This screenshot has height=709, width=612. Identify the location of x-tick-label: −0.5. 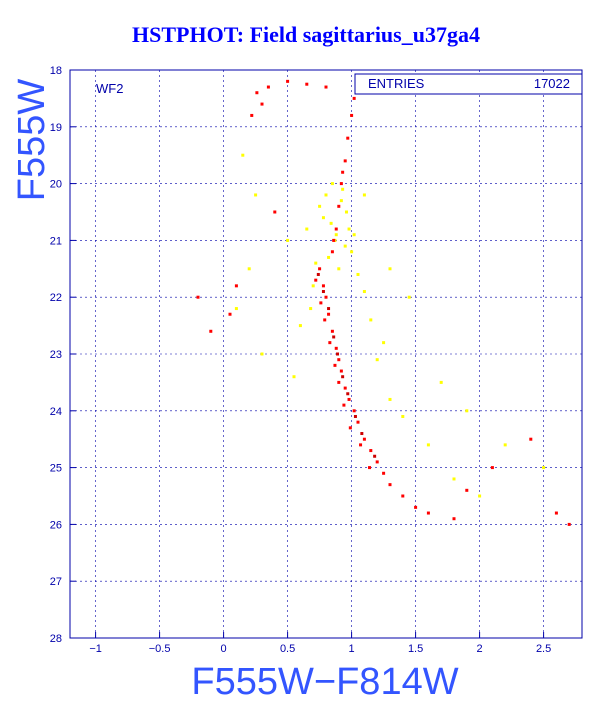
(160, 649).